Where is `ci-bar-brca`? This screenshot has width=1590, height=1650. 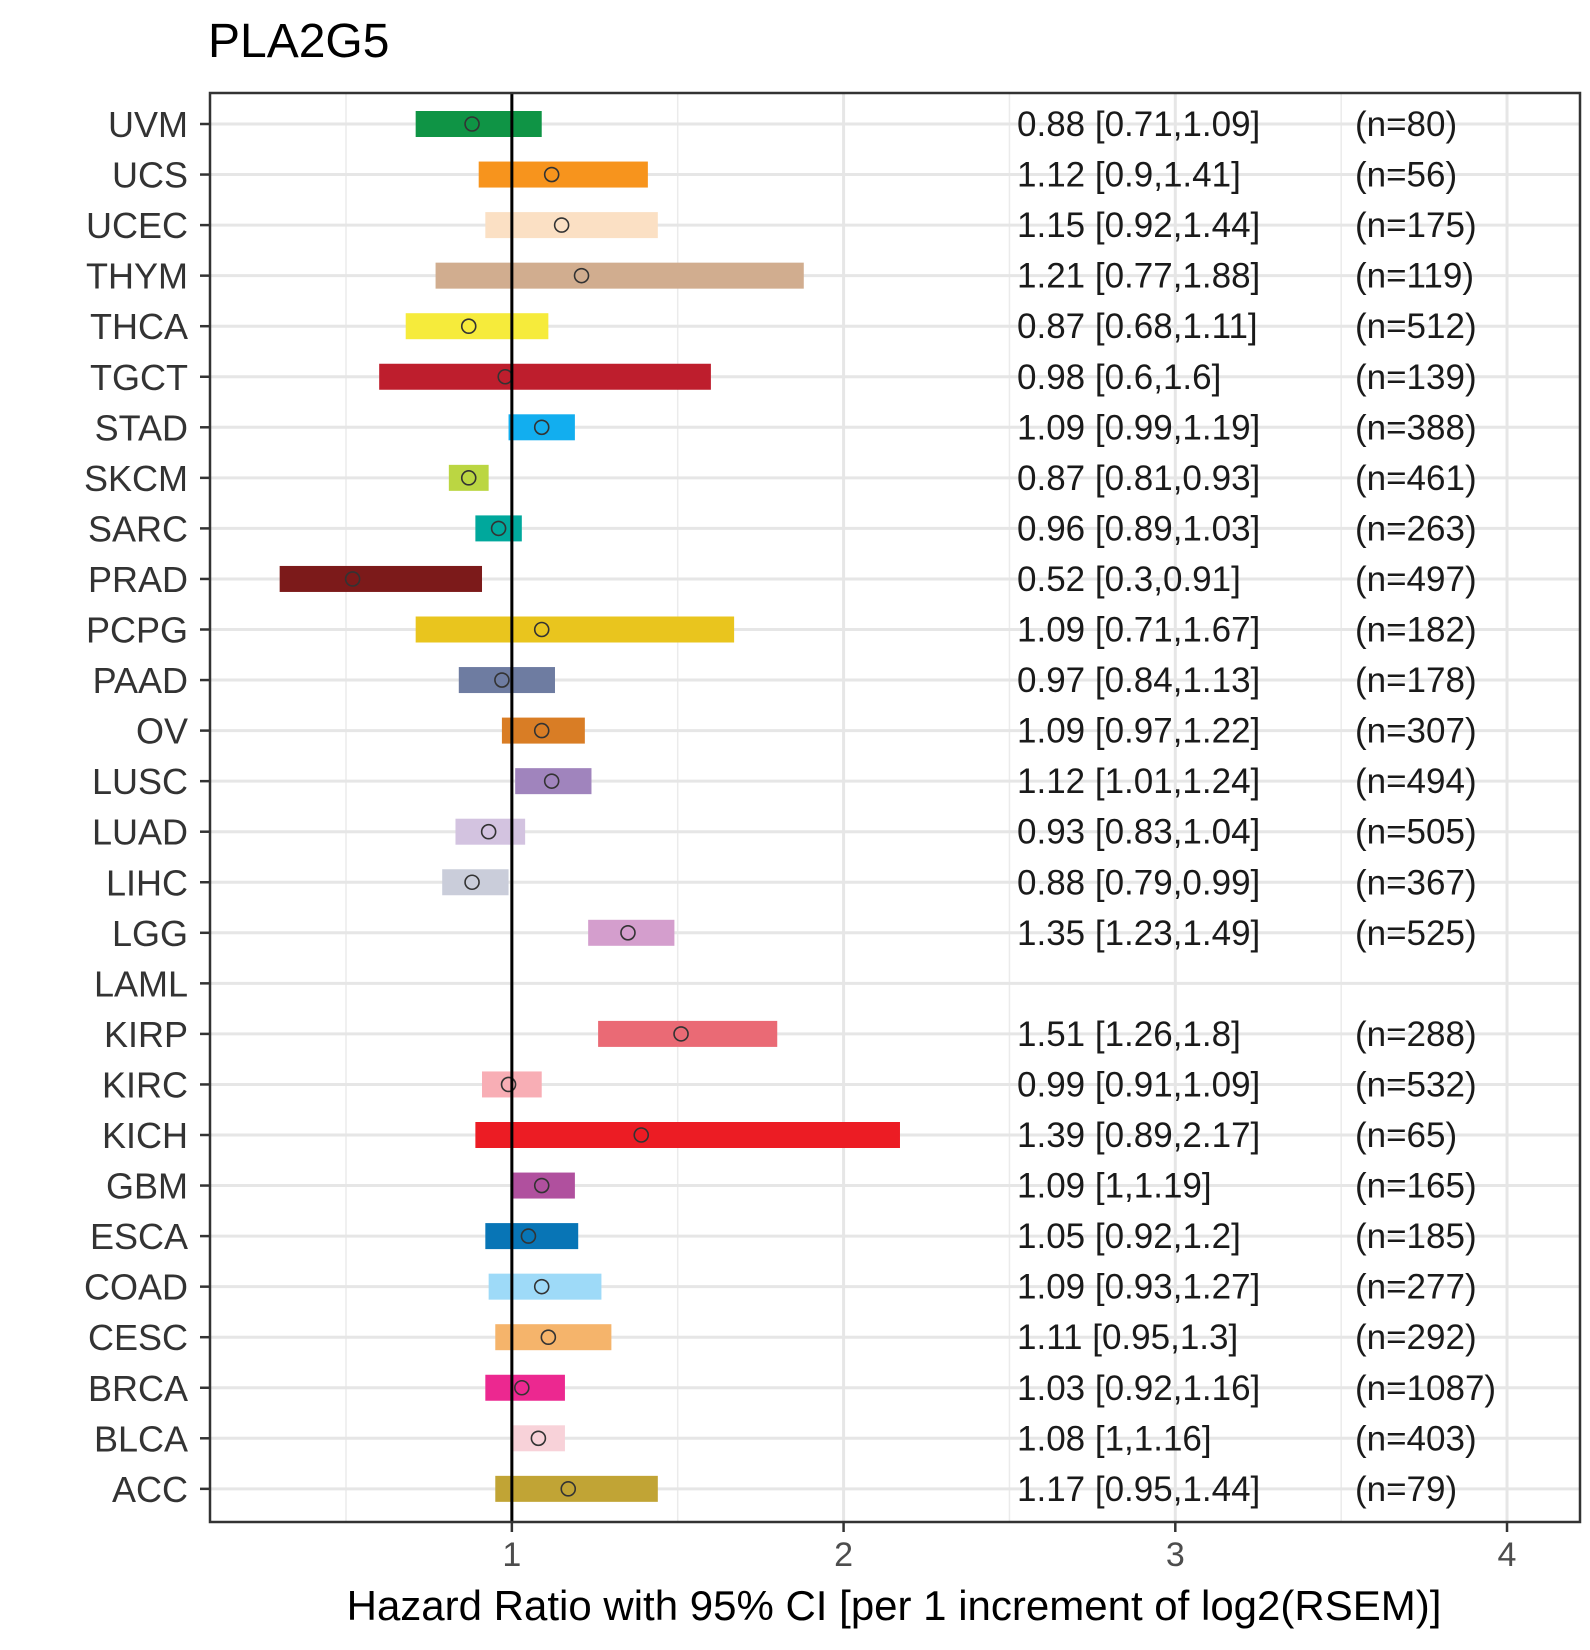 ci-bar-brca is located at coordinates (525, 1387).